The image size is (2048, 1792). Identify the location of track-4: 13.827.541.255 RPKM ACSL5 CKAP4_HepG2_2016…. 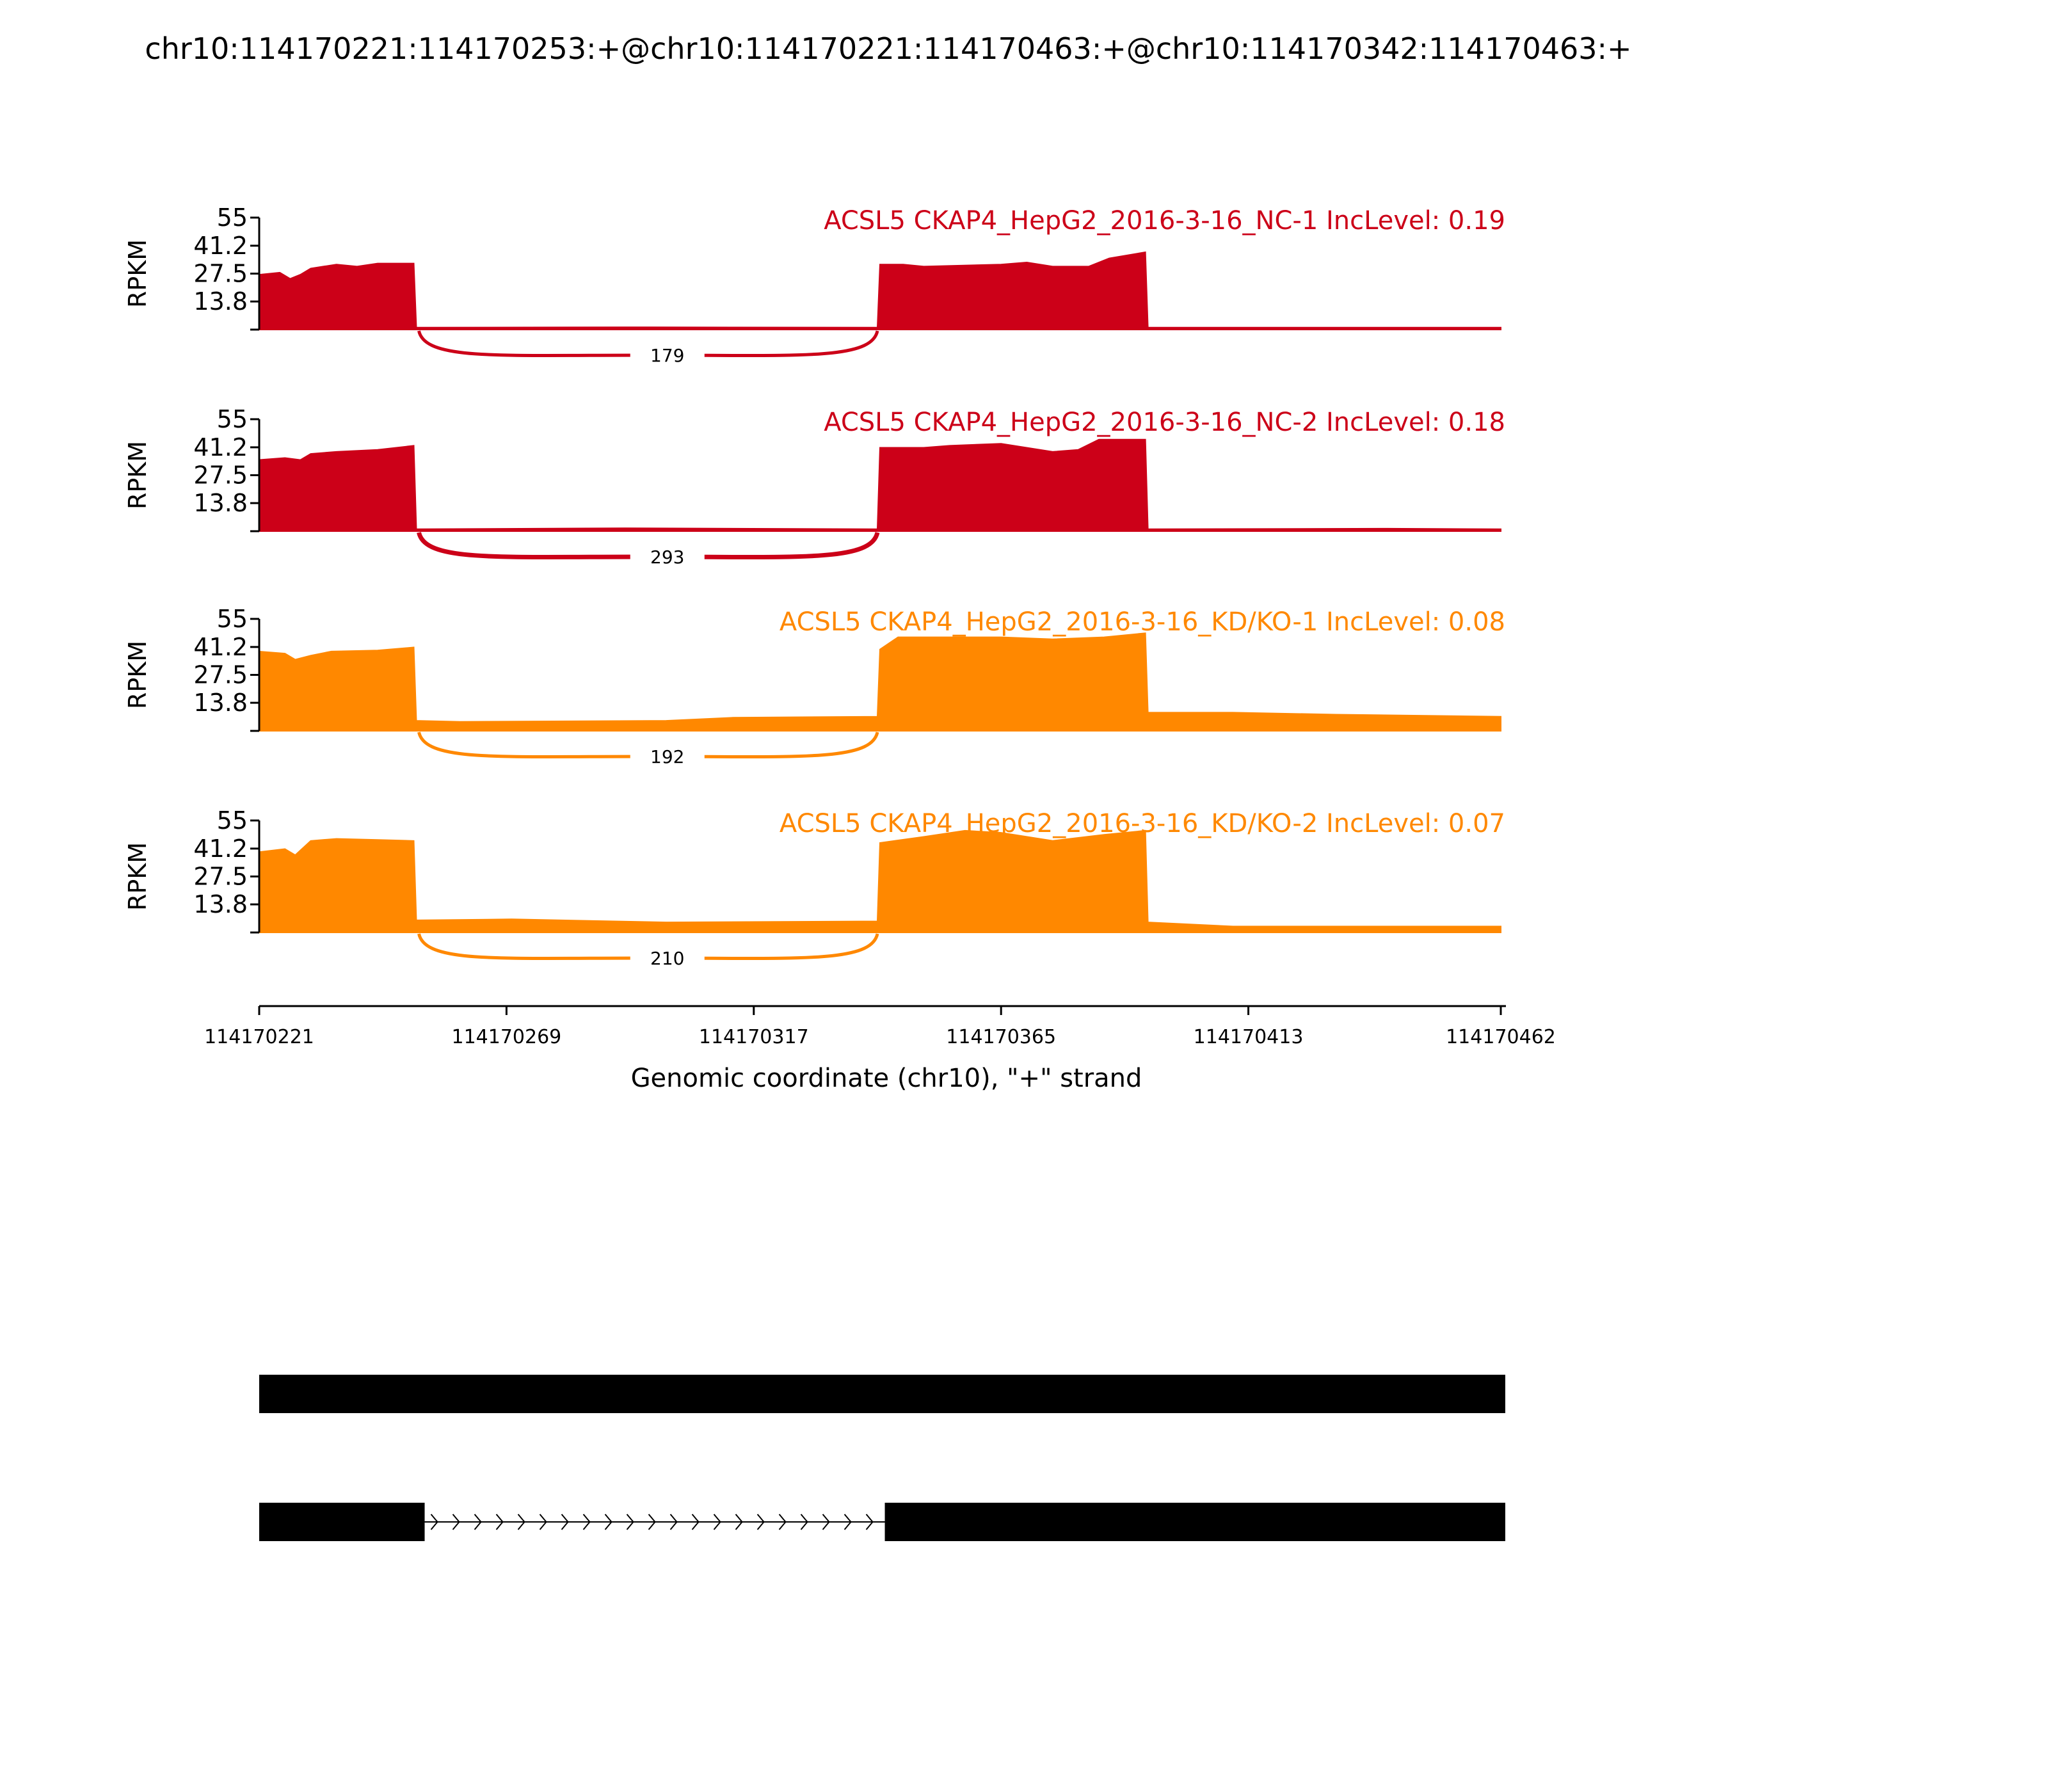
(814, 887).